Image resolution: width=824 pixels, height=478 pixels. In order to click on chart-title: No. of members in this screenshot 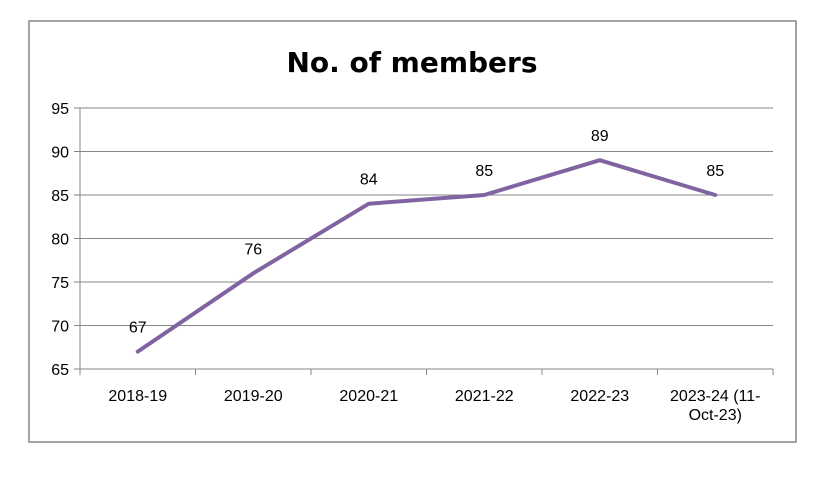, I will do `click(411, 62)`.